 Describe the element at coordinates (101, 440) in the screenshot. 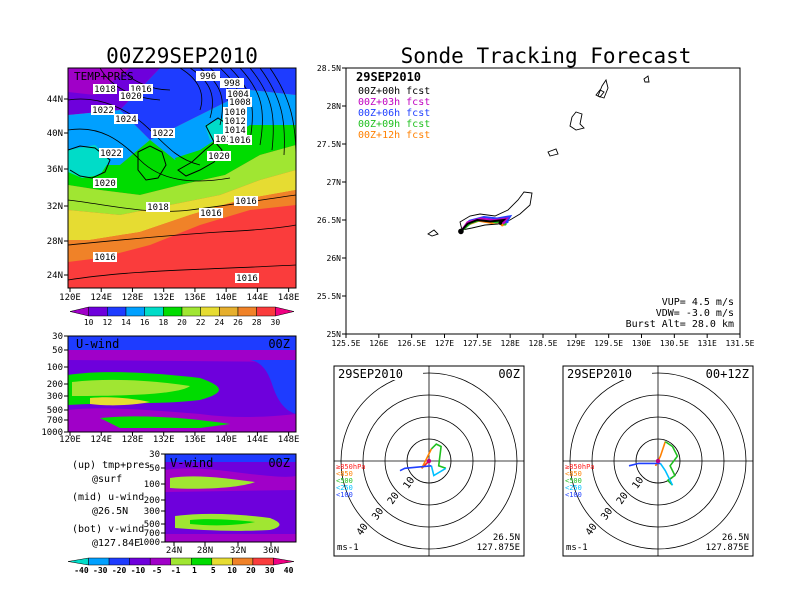

I see `u-wind-x-tick-label: 124E` at that location.